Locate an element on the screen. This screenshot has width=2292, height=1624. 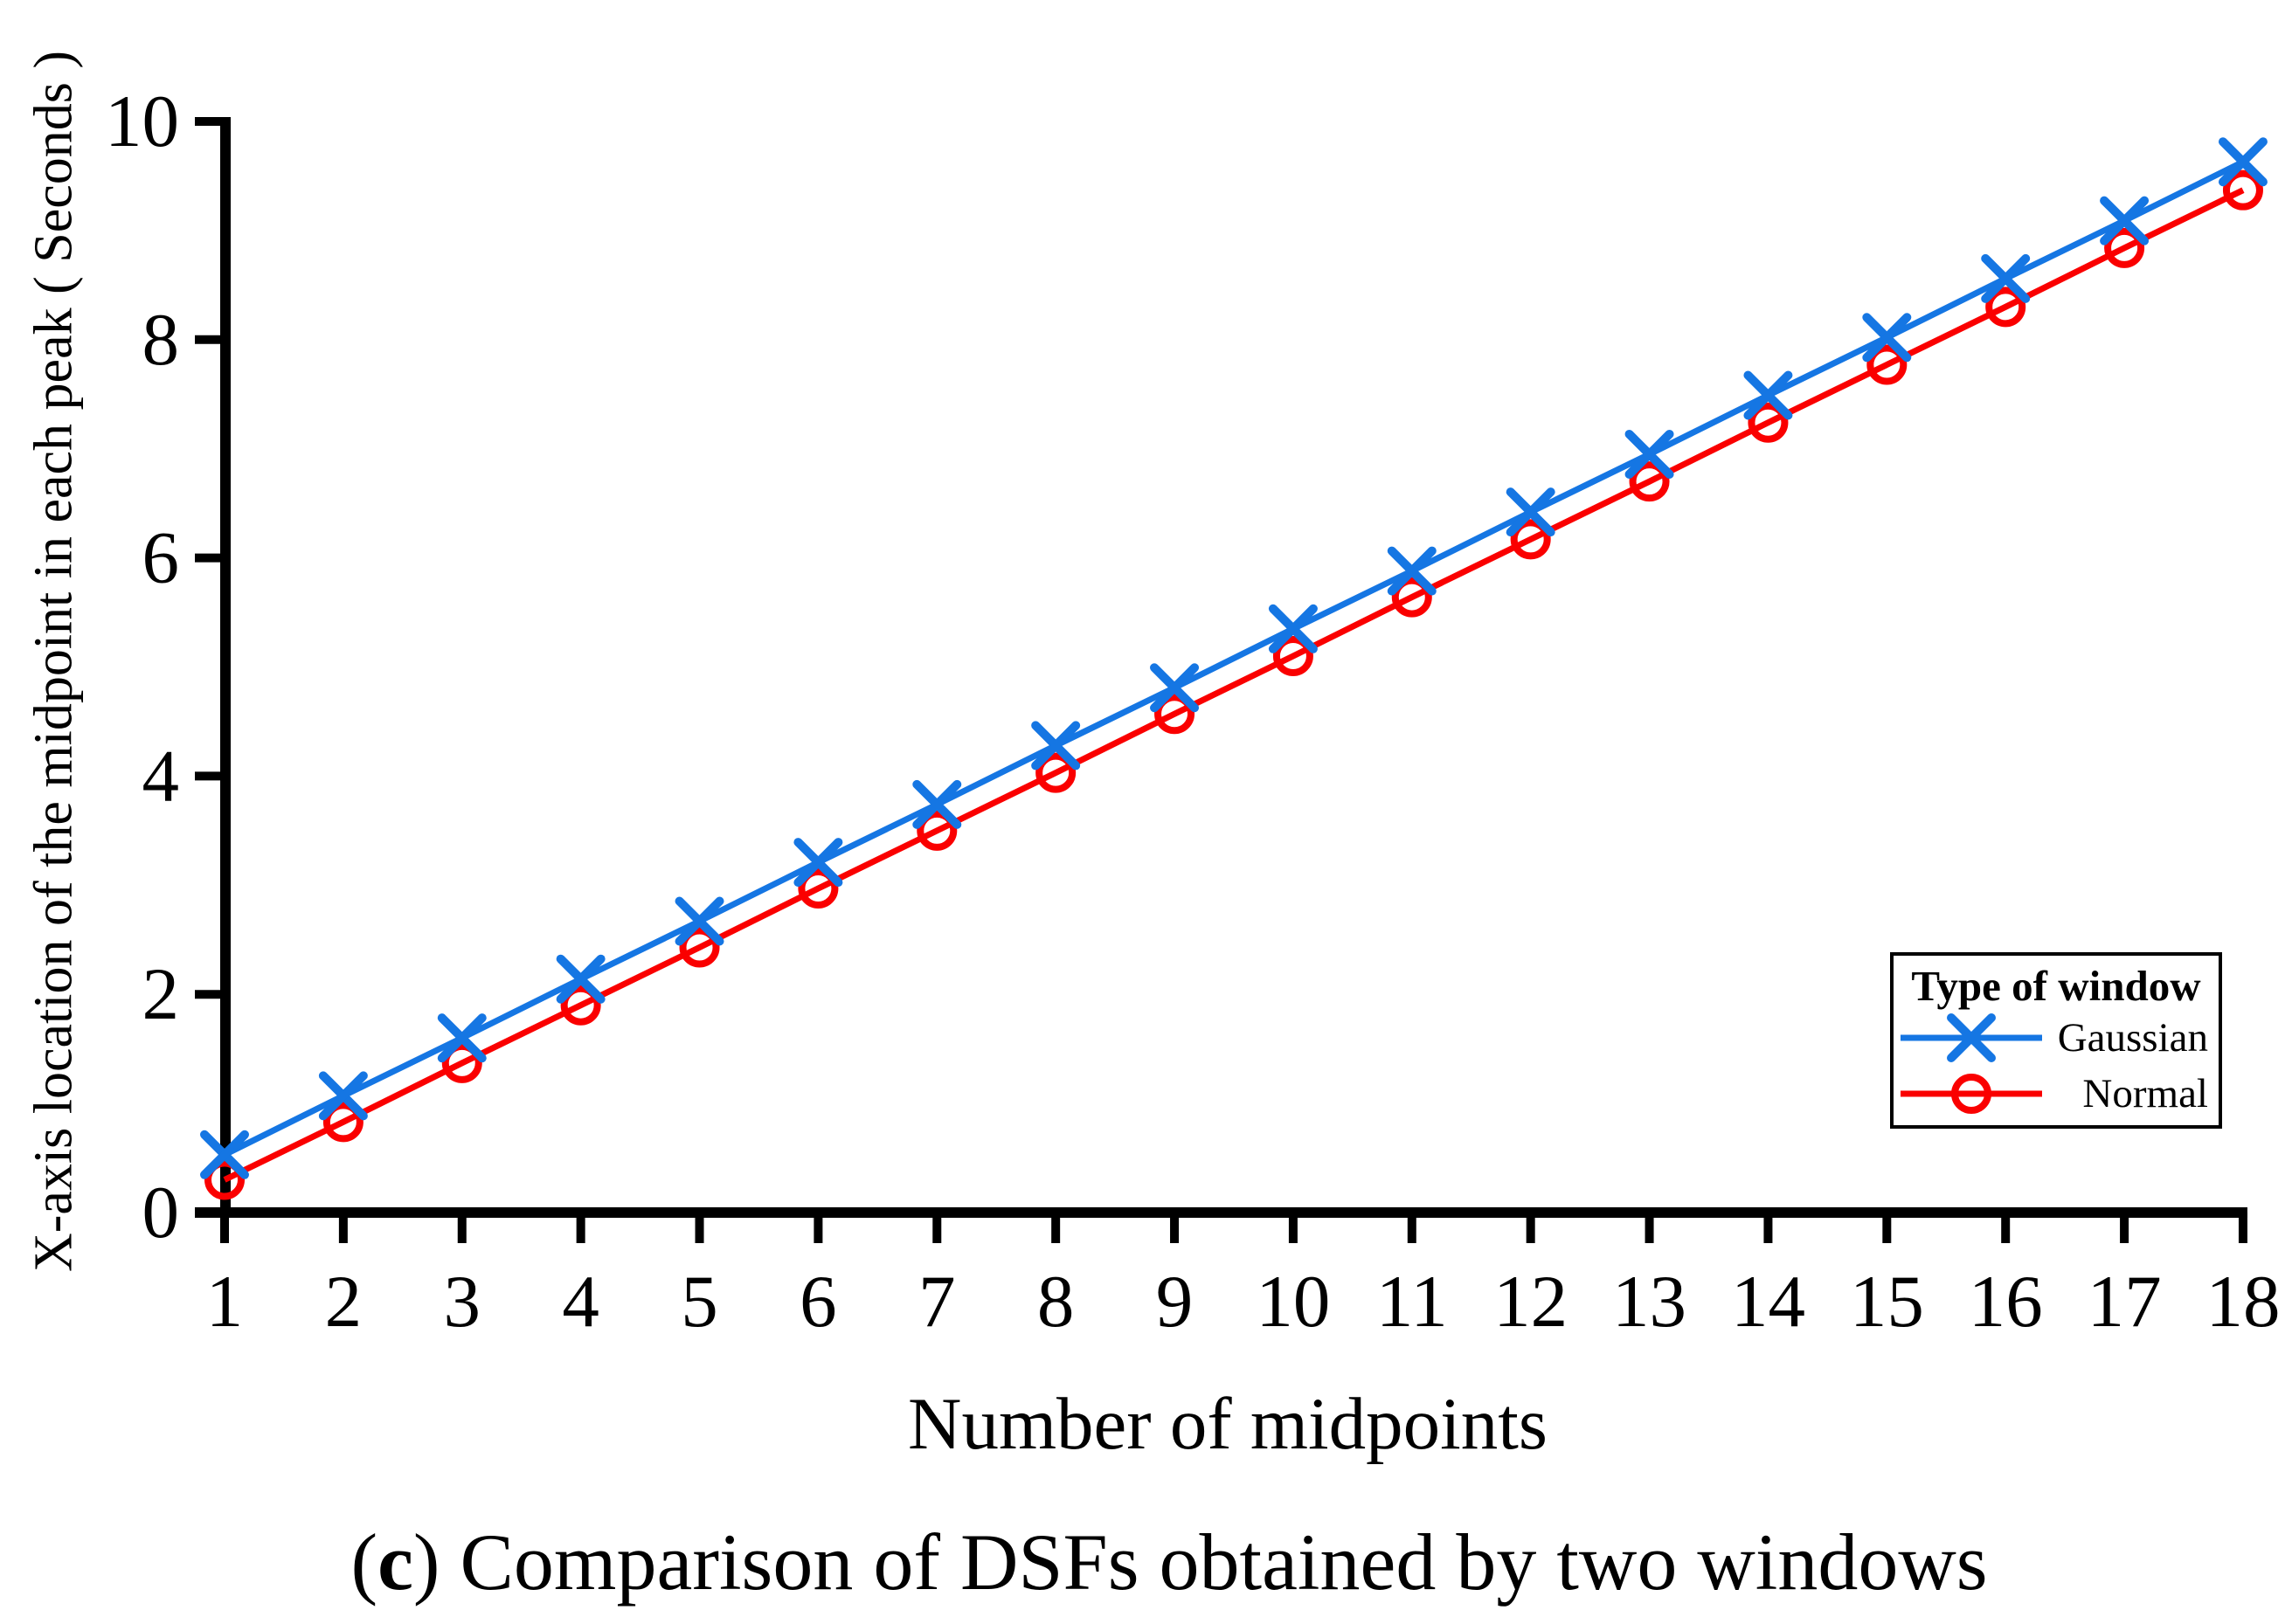
legend-normal-marker is located at coordinates (1971, 1093).